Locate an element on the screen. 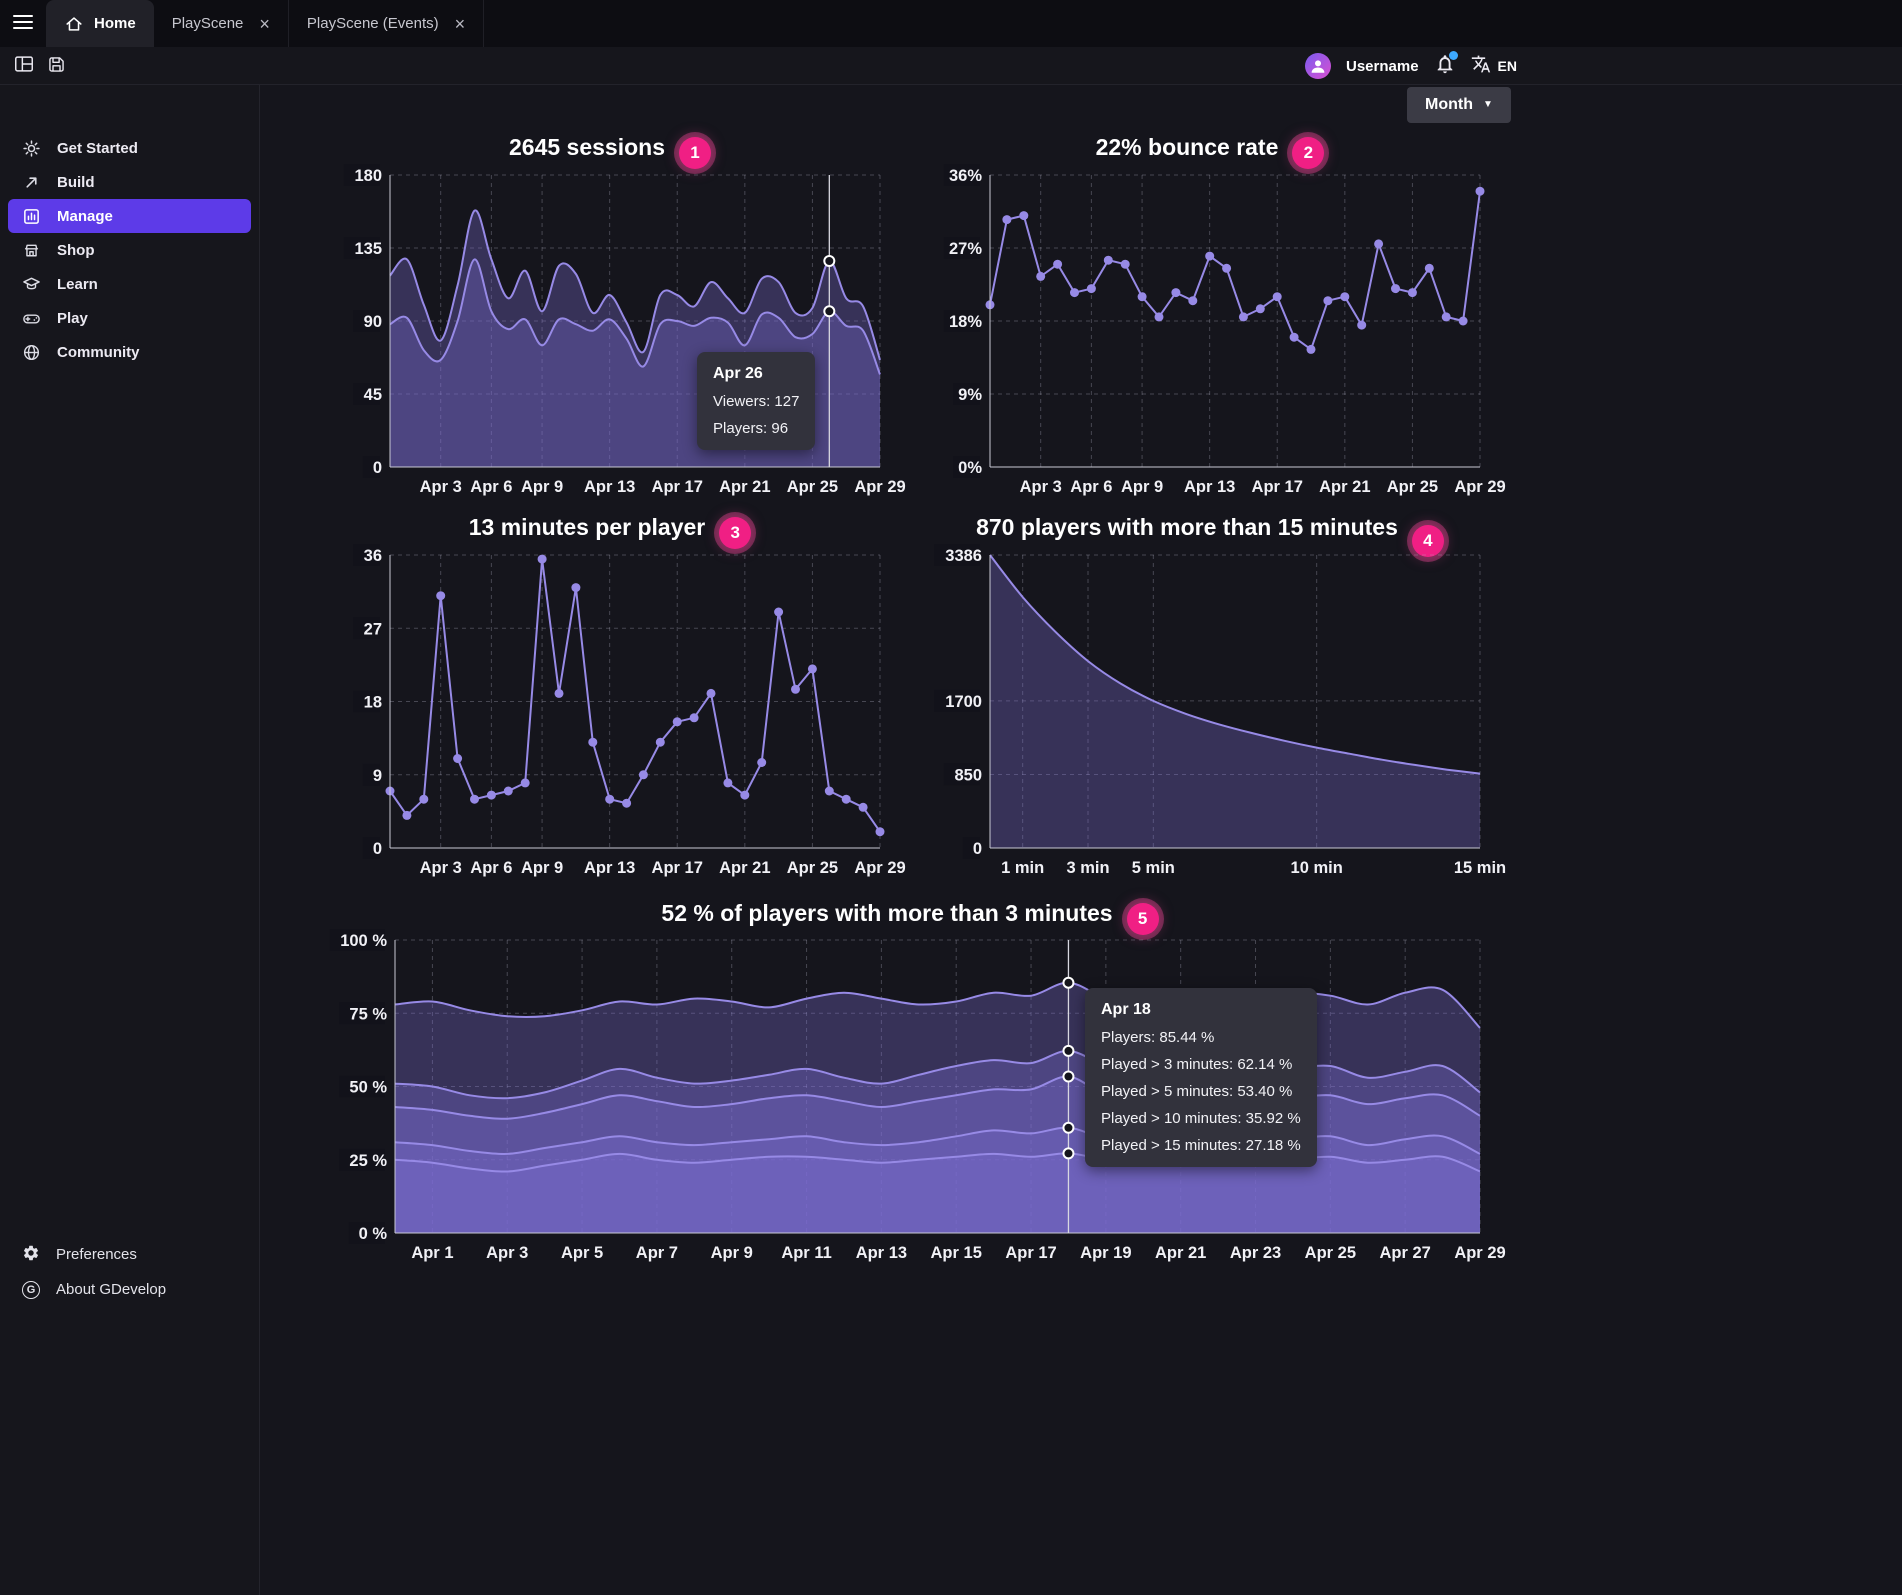 The width and height of the screenshot is (1902, 1595). svg-text: 36% is located at coordinates (965, 176).